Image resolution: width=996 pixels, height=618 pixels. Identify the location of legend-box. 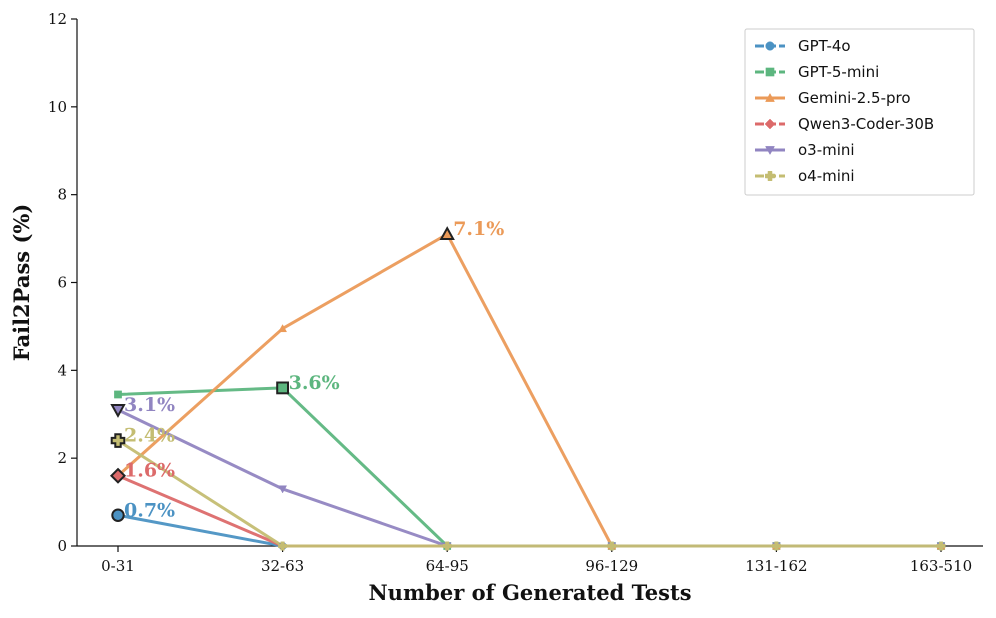
(859, 112).